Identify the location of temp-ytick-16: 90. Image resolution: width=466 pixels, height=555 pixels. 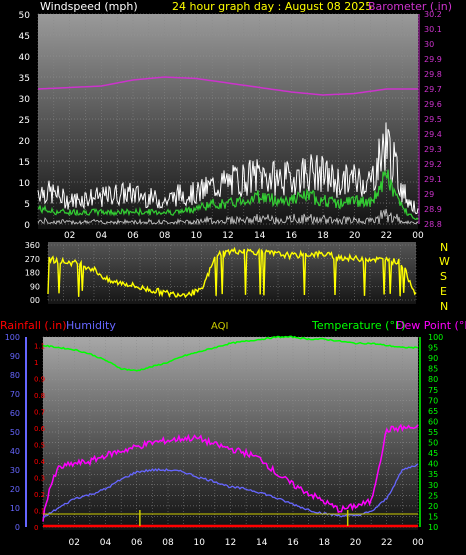
(433, 358).